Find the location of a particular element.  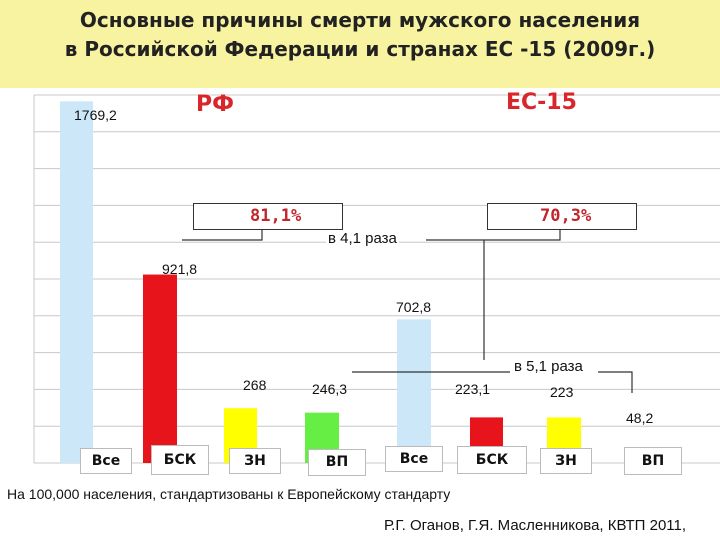

value-label-rf-bsk: 921,8 is located at coordinates (180, 269).